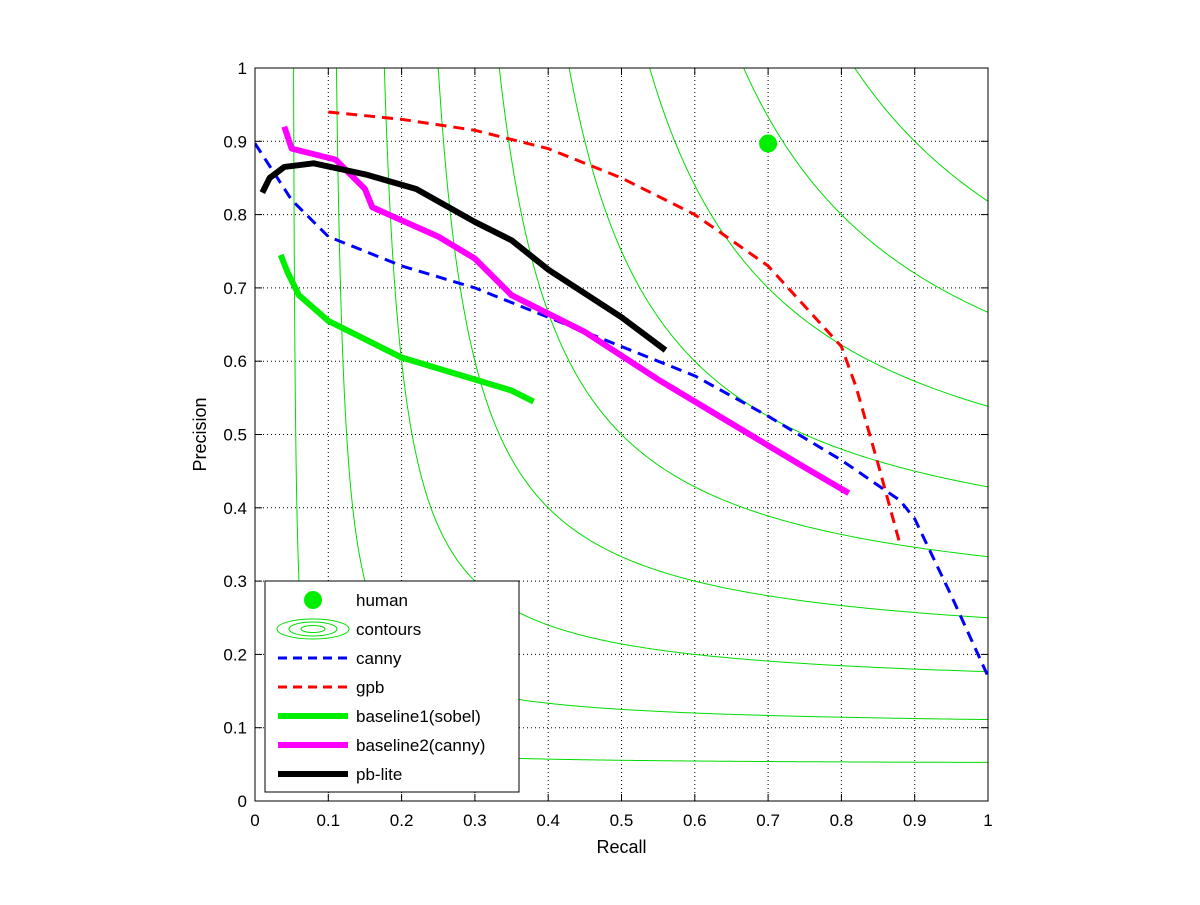  I want to click on legend-swatch-contours, so click(313, 629).